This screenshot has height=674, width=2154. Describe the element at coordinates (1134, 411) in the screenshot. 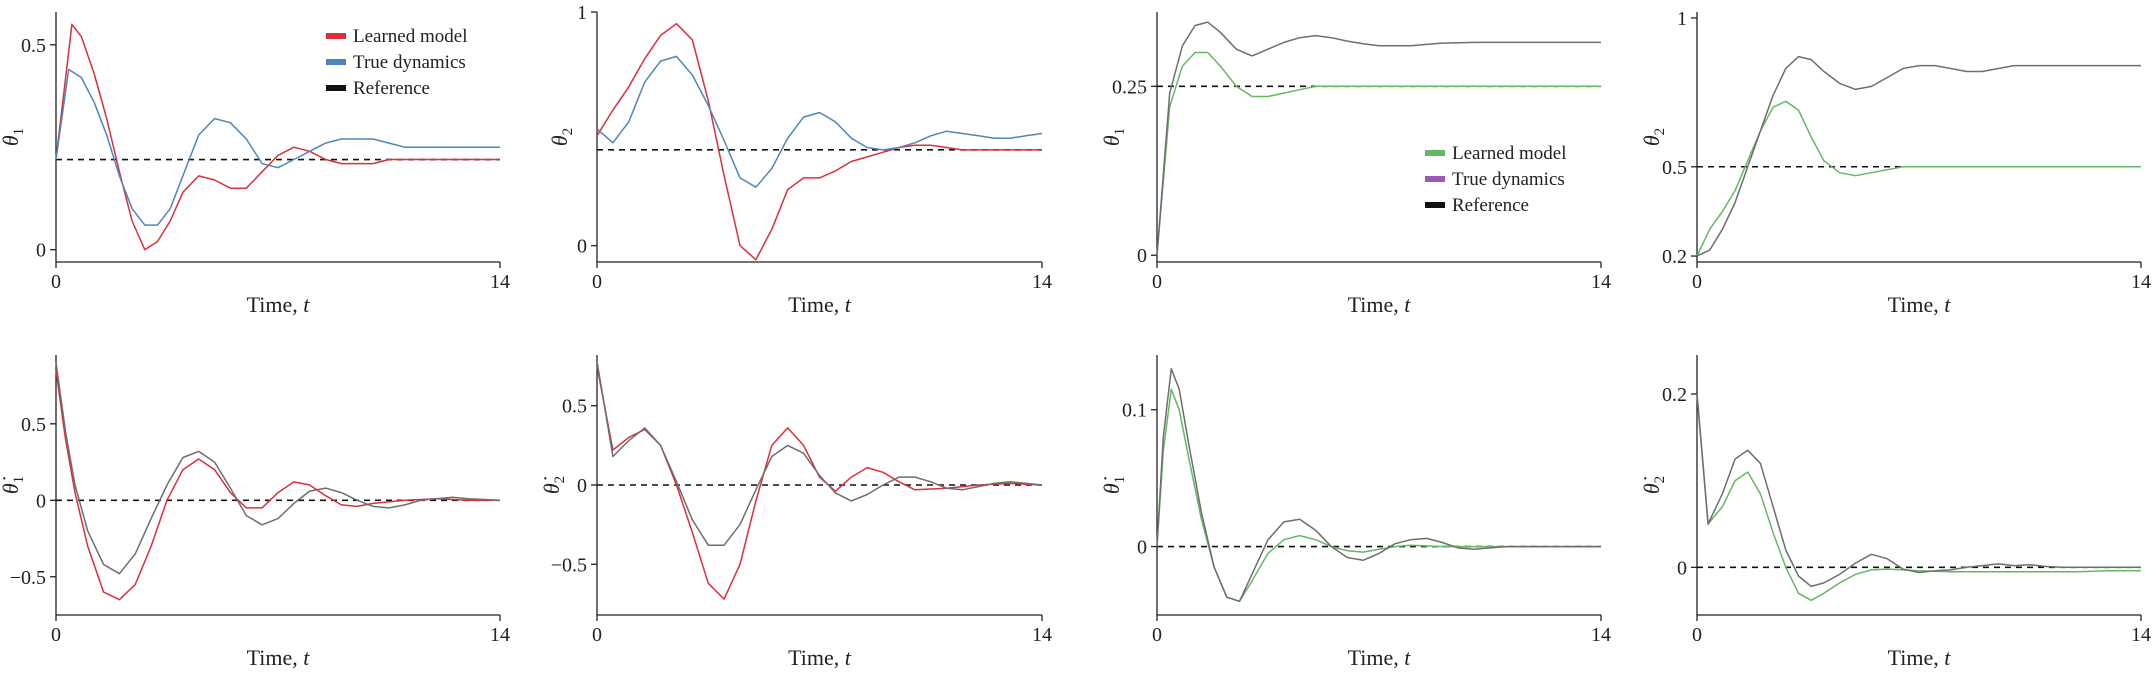

I see `y-tick-label: 0.1` at that location.